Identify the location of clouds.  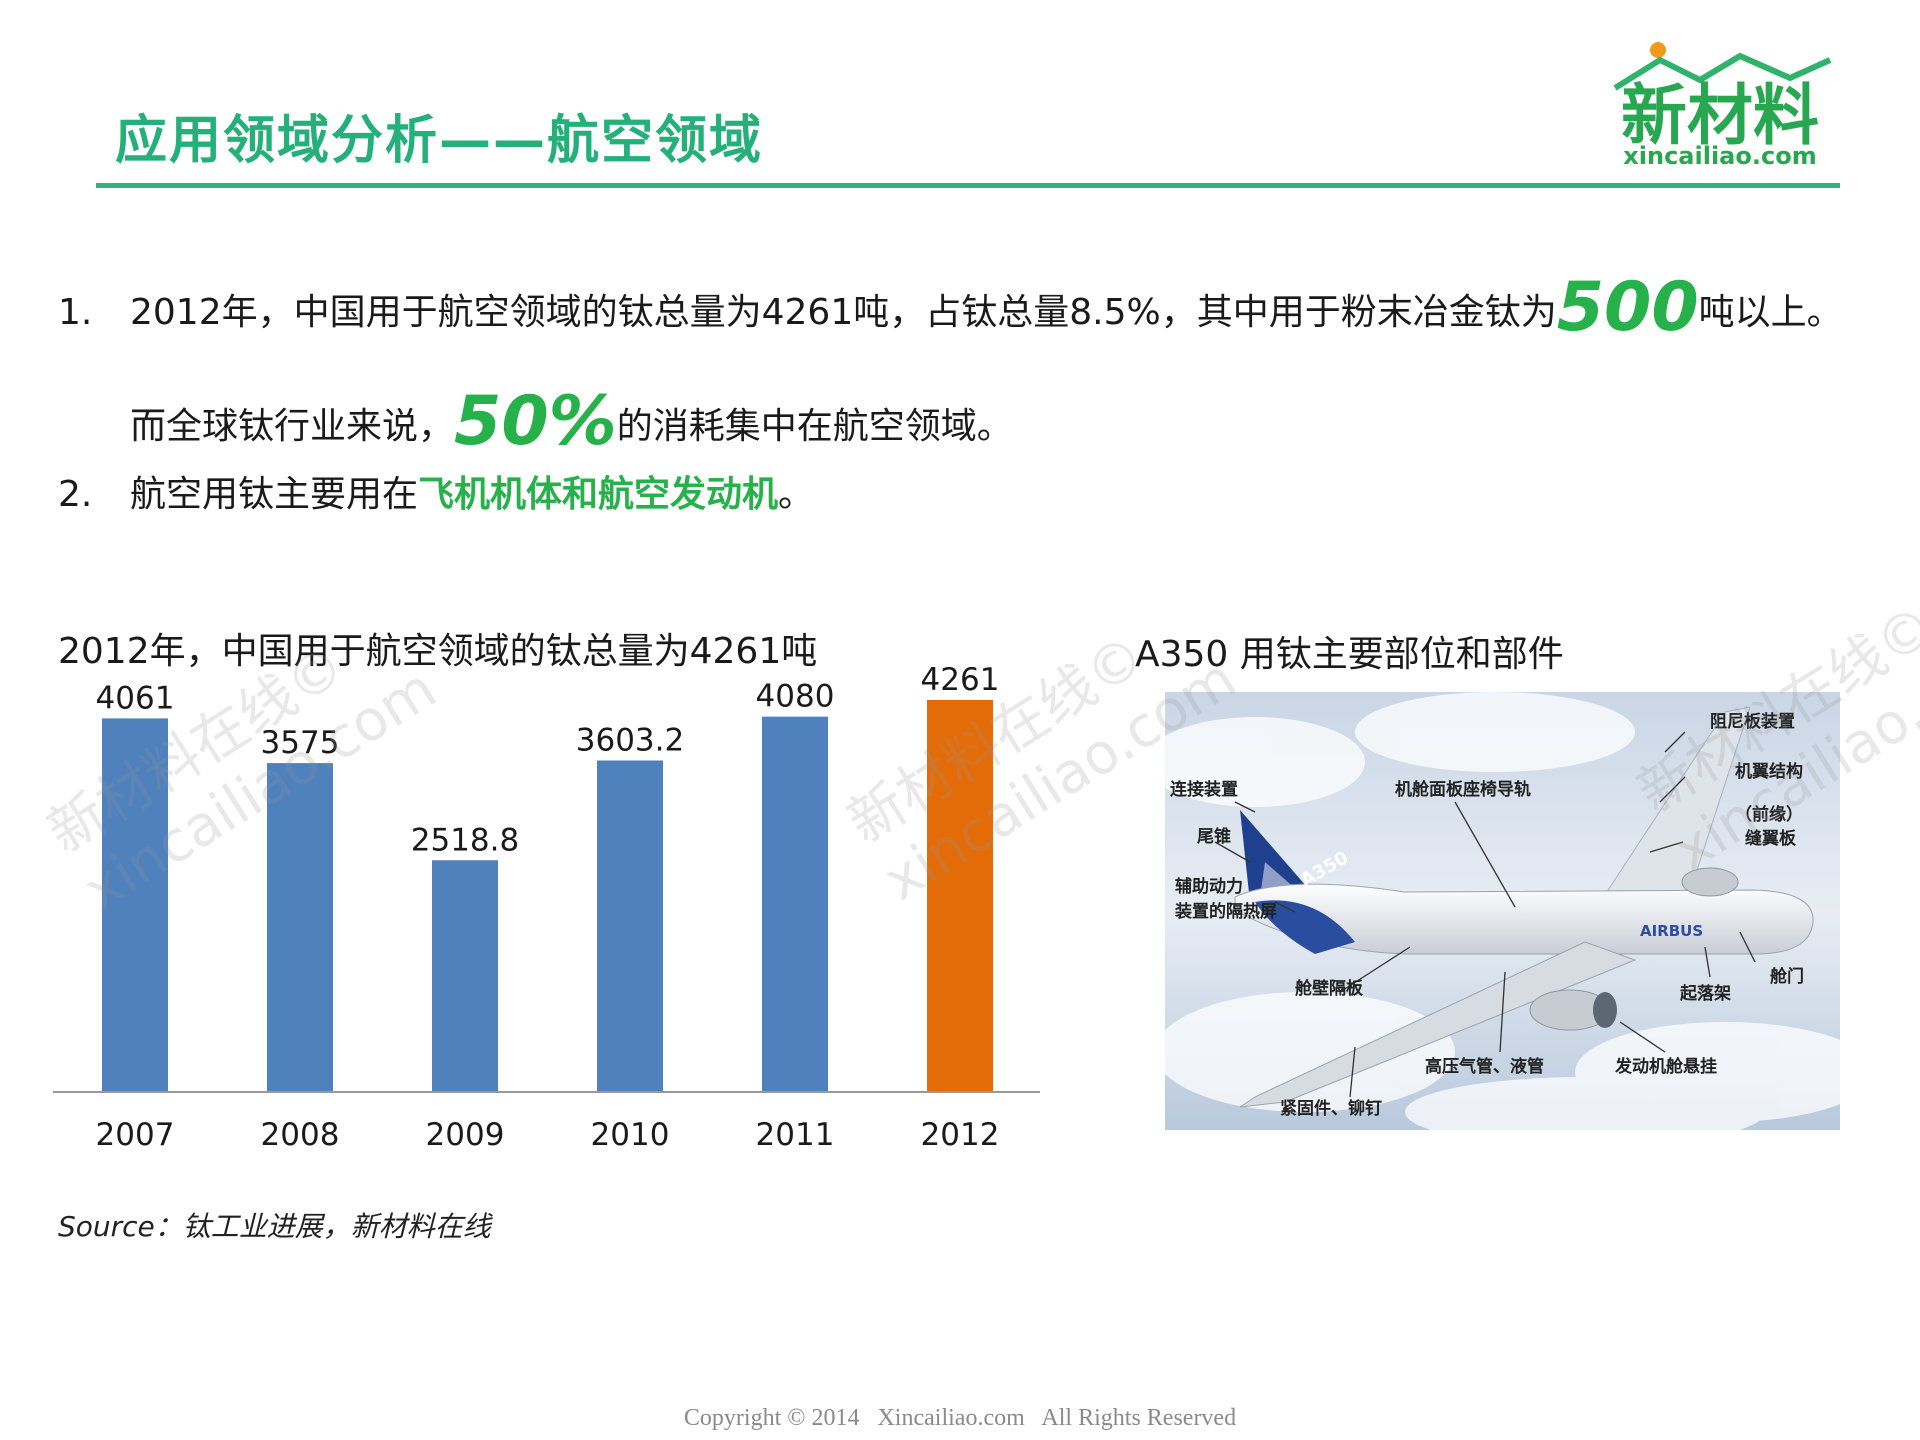
(1502, 911).